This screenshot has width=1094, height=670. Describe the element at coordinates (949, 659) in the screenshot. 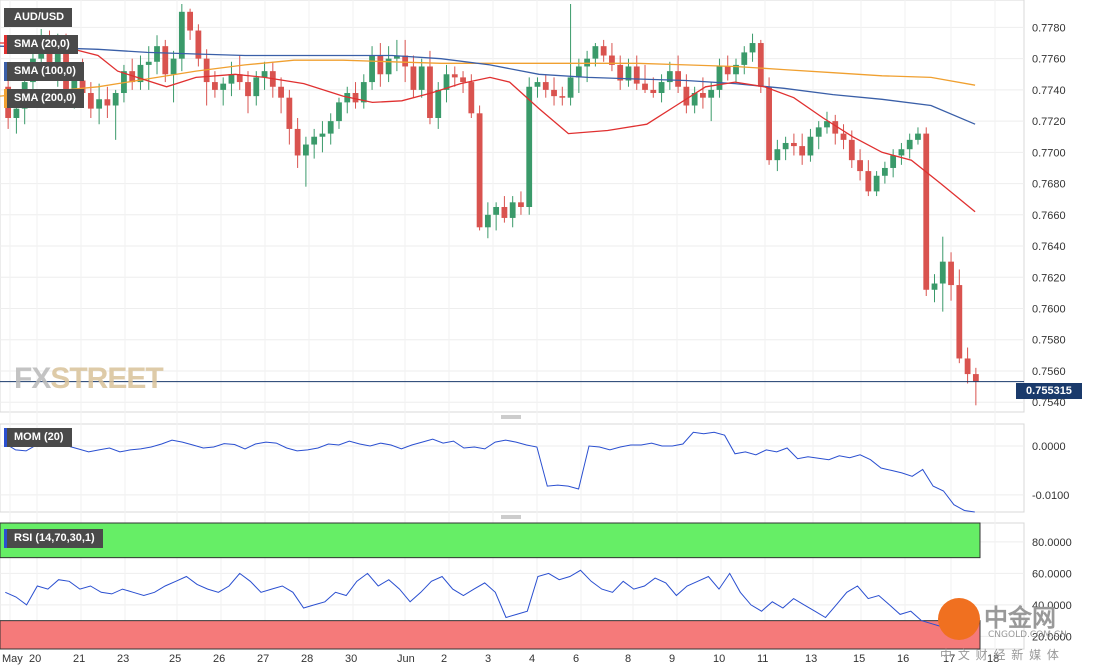

I see `x-tick-label: 17` at that location.